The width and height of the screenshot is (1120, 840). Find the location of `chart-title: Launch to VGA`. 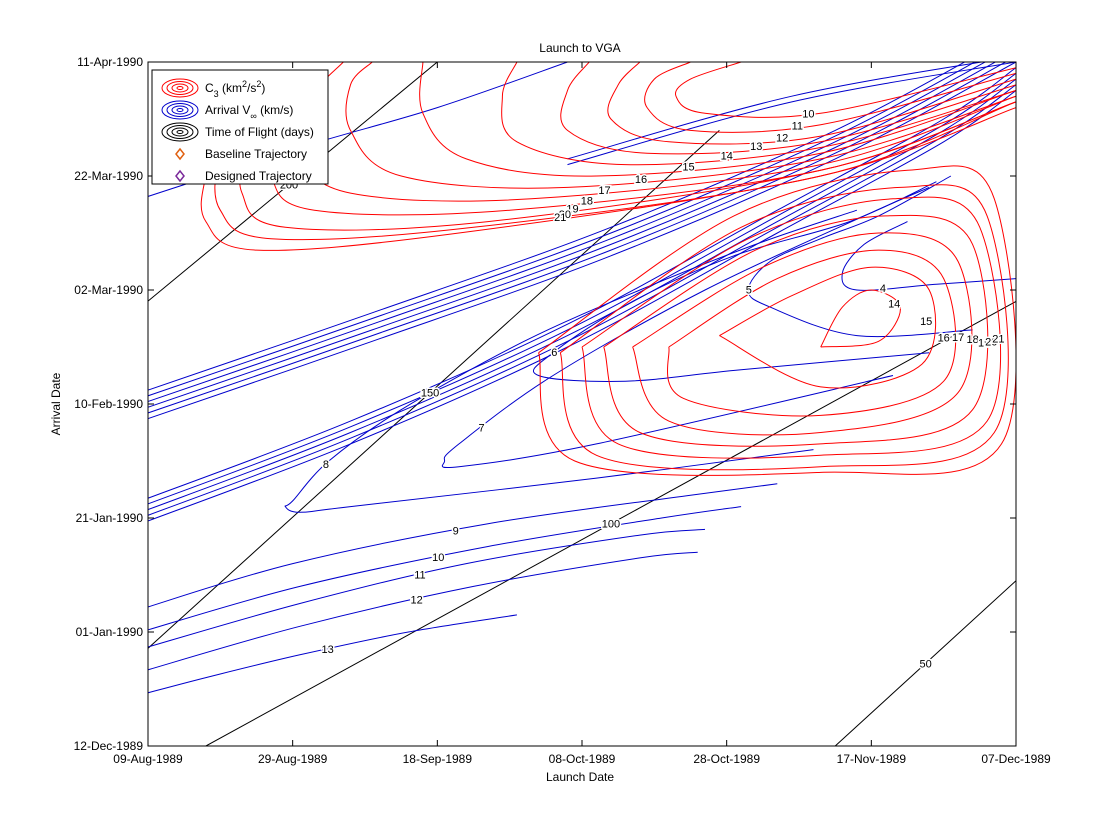

chart-title: Launch to VGA is located at coordinates (579, 48).